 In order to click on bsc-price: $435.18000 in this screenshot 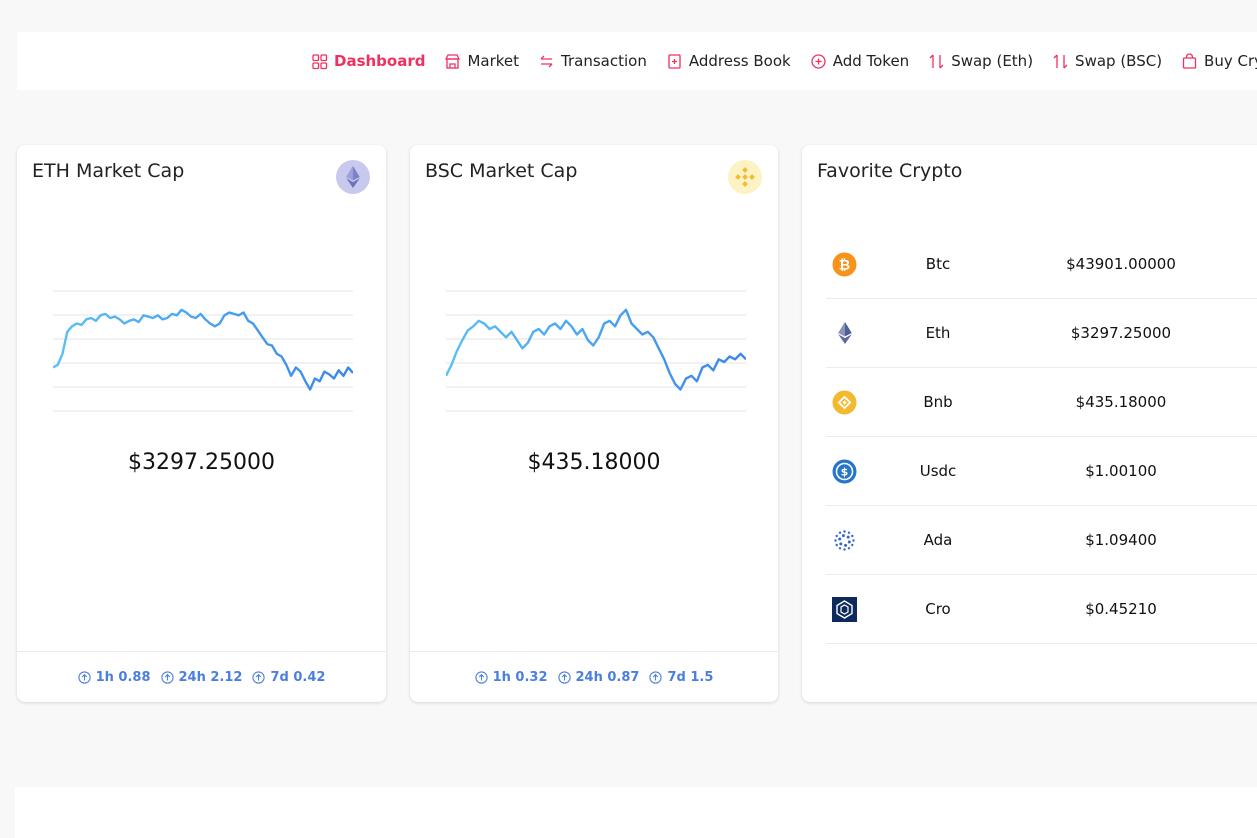, I will do `click(594, 462)`.